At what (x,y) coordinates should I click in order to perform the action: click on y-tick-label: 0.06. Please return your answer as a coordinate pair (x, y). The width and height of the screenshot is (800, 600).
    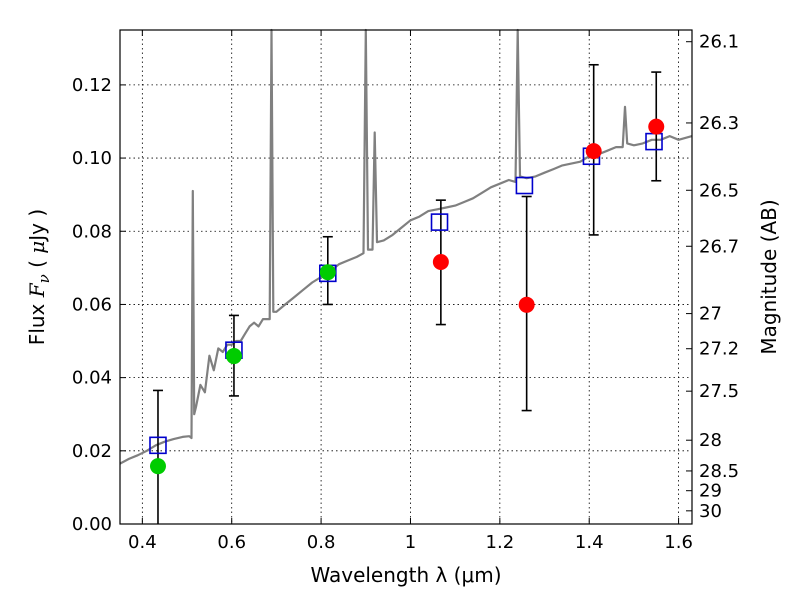
    Looking at the image, I should click on (92, 304).